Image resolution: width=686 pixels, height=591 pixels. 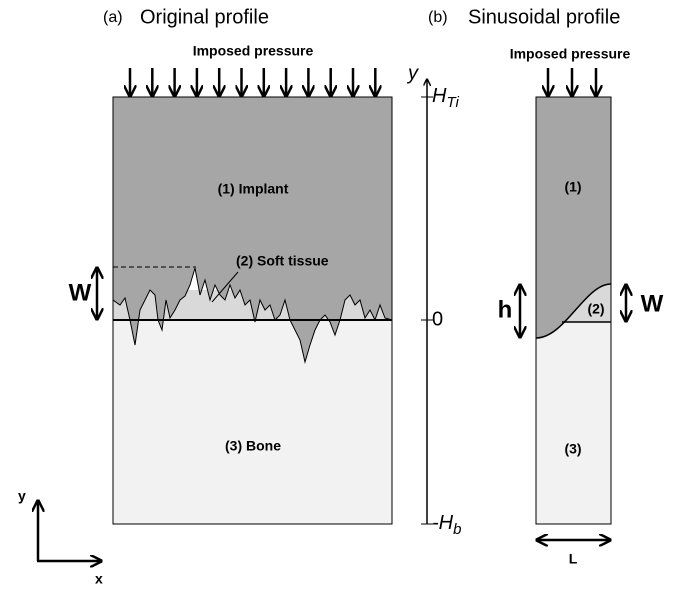 What do you see at coordinates (225, 287) in the screenshot?
I see `pointer` at bounding box center [225, 287].